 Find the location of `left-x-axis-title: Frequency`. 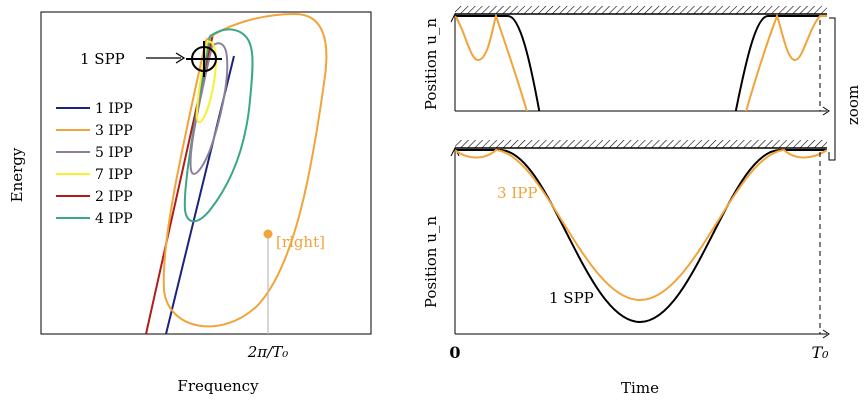

left-x-axis-title: Frequency is located at coordinates (218, 386).